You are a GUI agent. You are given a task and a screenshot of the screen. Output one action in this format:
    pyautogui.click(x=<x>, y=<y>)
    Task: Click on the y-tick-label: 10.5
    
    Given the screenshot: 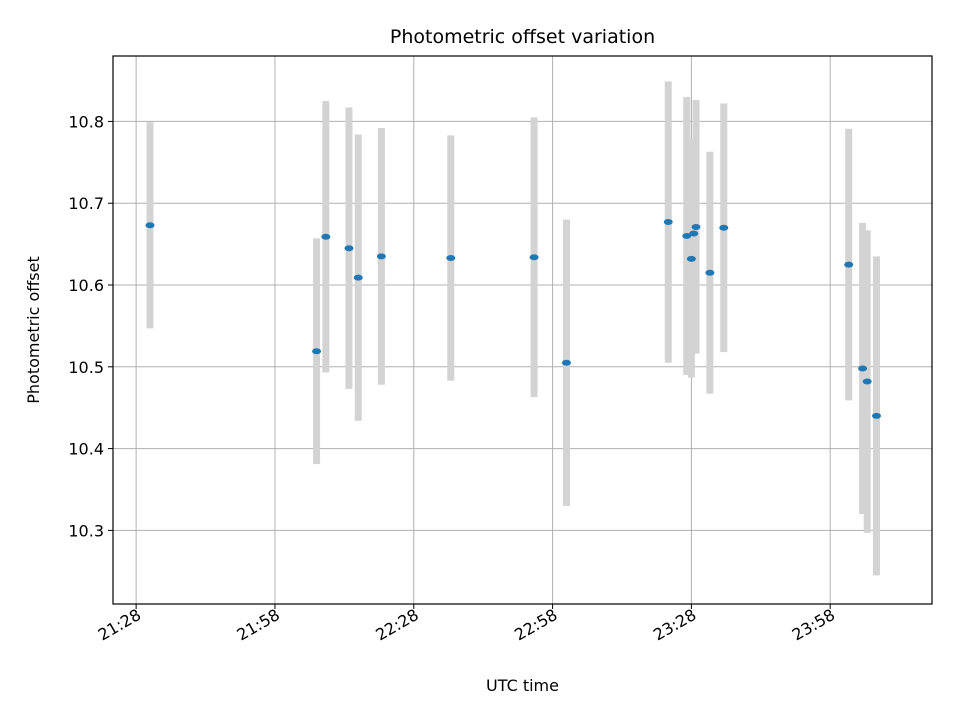 What is the action you would take?
    pyautogui.click(x=86, y=367)
    